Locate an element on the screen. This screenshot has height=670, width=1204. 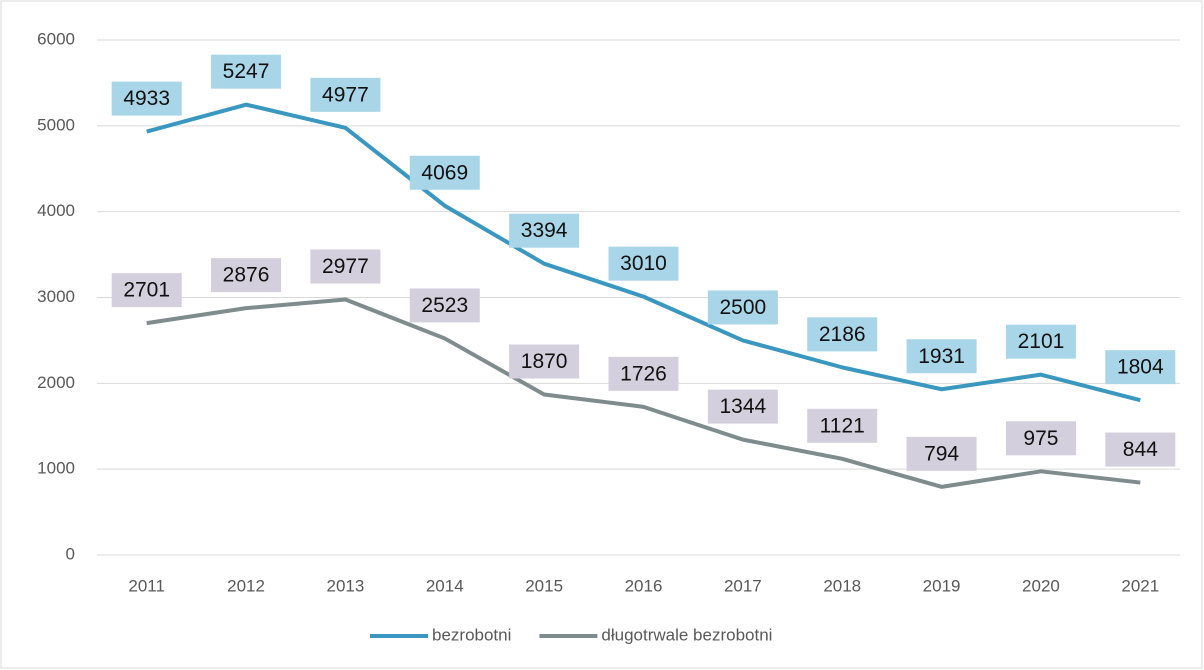
y-tick-label: 1000 is located at coordinates (56, 468).